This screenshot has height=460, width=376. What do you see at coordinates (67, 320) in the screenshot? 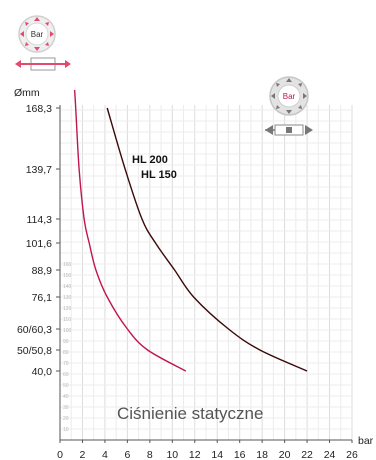
I see `inner-y-tick-label: 110` at bounding box center [67, 320].